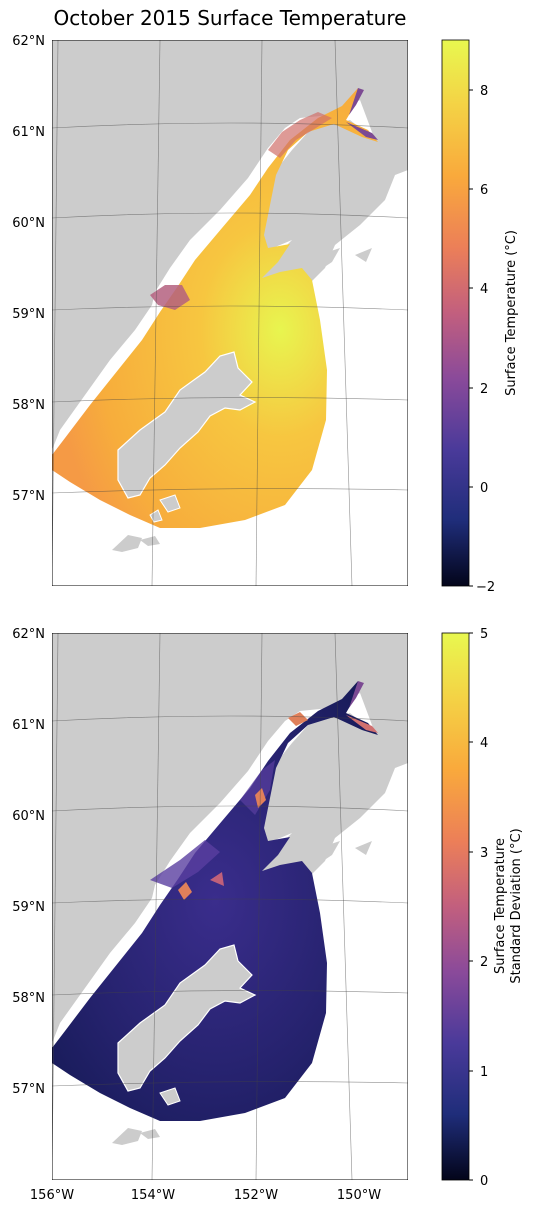  Describe the element at coordinates (256, 1195) in the screenshot. I see `lon-tick-label: 152°W` at that location.